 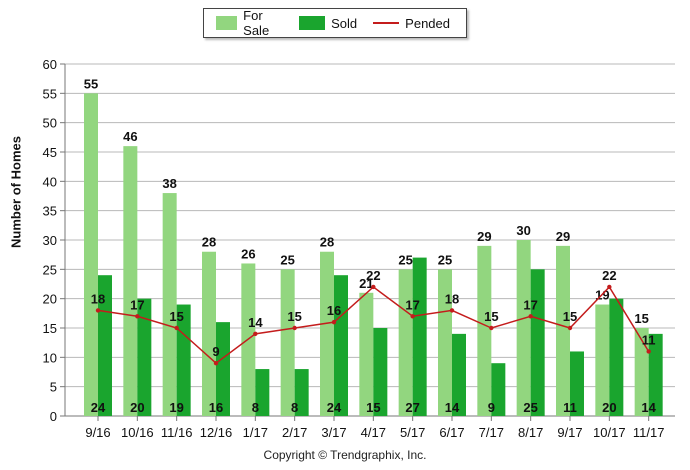 What do you see at coordinates (523, 230) in the screenshot?
I see `data-label-for-sale: 30` at bounding box center [523, 230].